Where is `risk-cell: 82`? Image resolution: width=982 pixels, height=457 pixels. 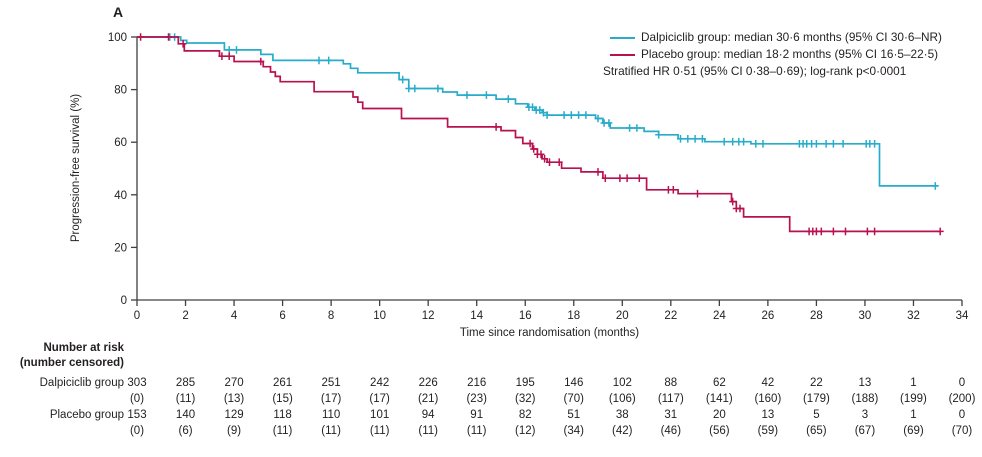 risk-cell: 82 is located at coordinates (525, 415).